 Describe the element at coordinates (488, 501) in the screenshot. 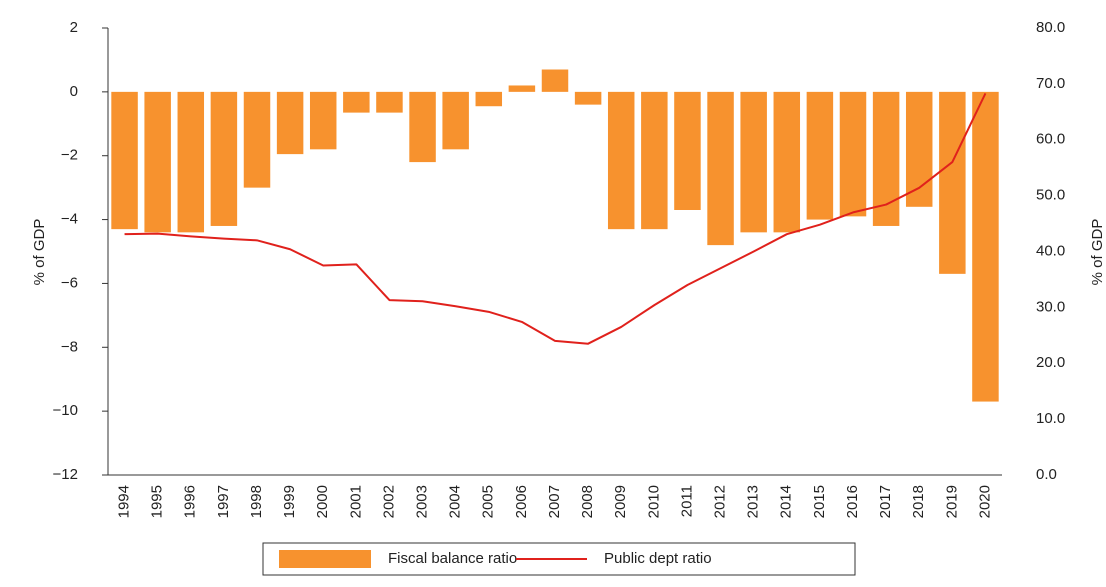

I see `x-tick-label: 2005` at that location.